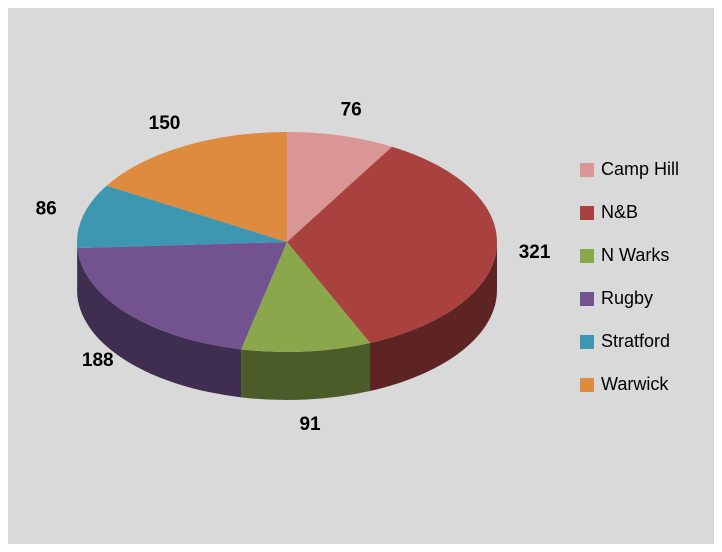 The width and height of the screenshot is (722, 552). What do you see at coordinates (619, 212) in the screenshot?
I see `legend-label: N&B` at bounding box center [619, 212].